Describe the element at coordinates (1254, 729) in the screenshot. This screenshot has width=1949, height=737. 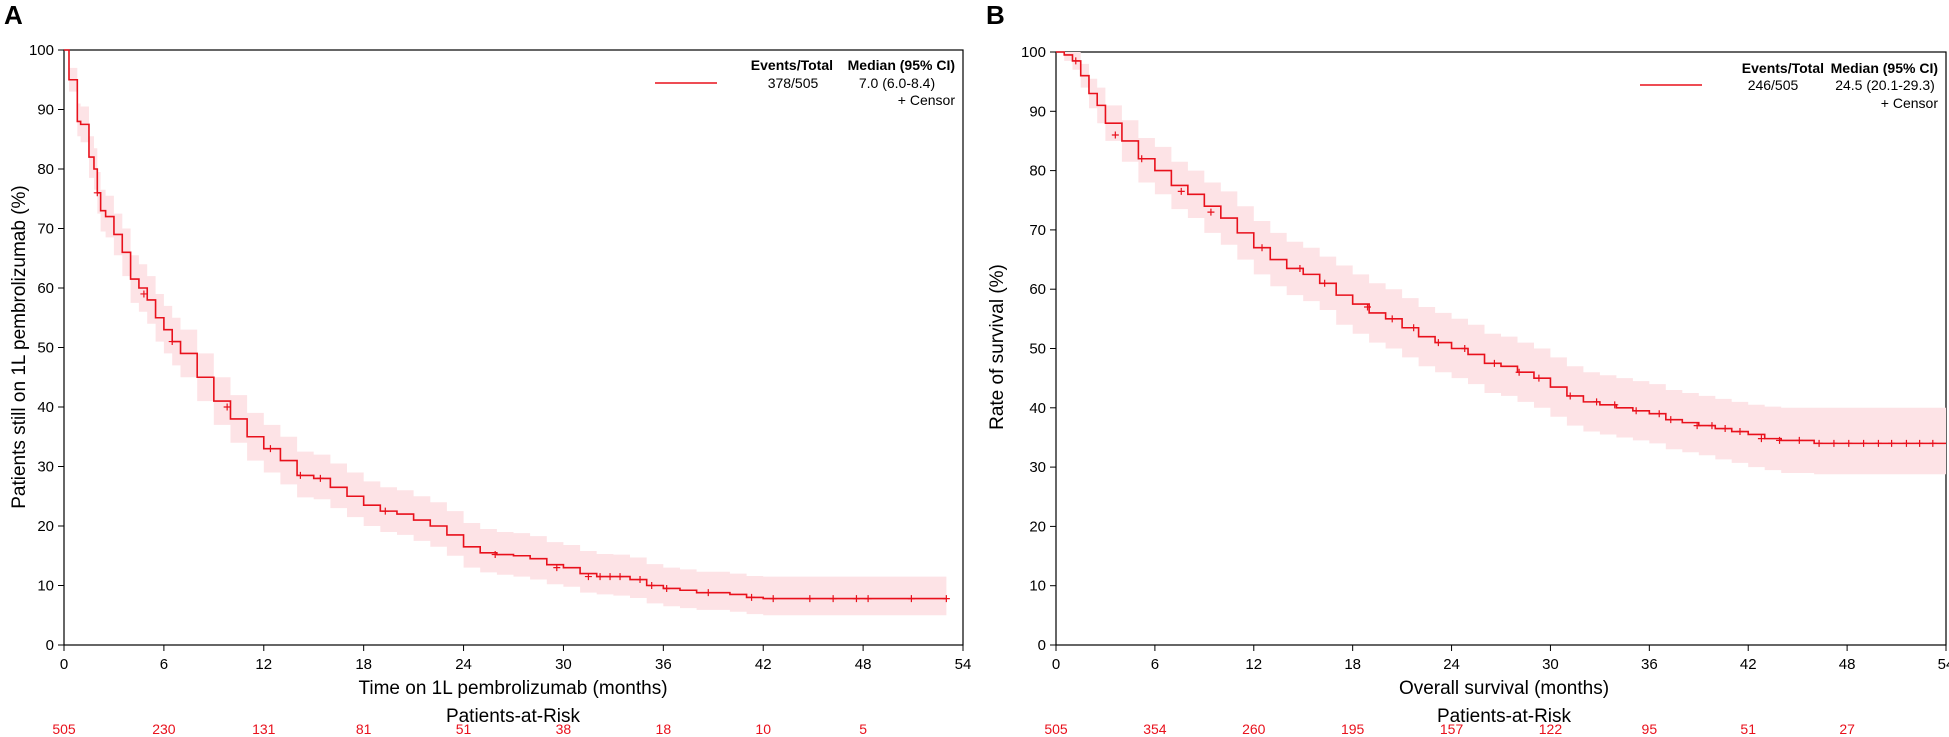
I see `panel-b-risk-count: 260` at that location.